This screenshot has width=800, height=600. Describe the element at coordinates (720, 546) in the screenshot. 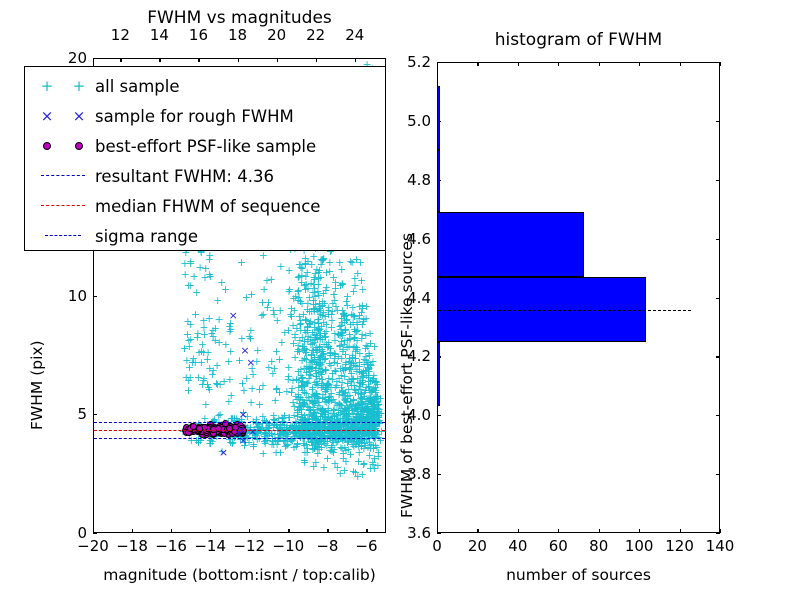

I see `histogram-x-tick-label: 140` at that location.